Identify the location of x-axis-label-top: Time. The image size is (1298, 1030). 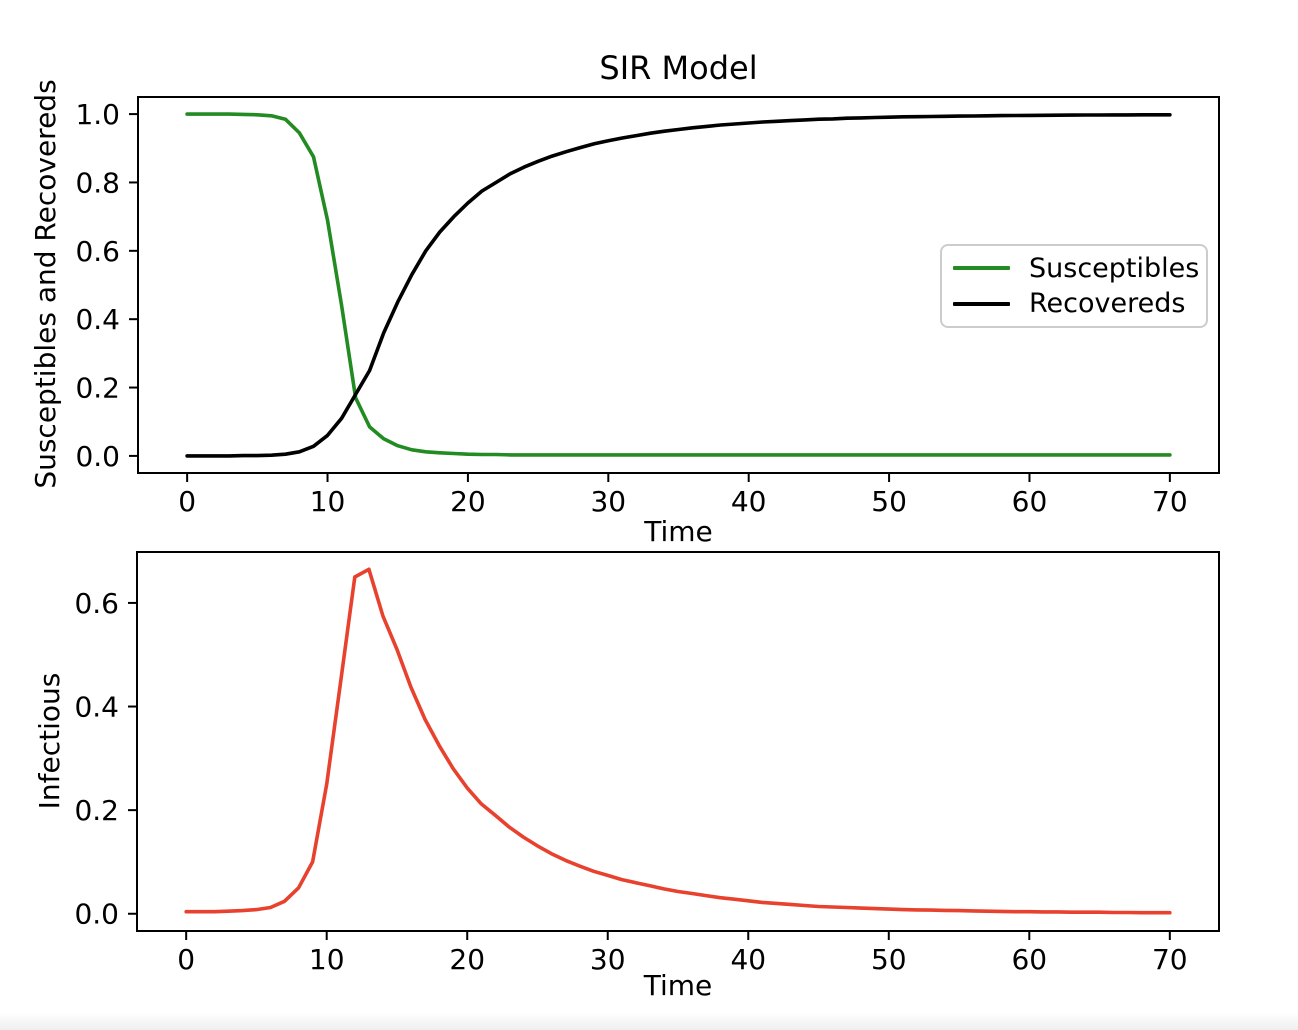
(678, 531).